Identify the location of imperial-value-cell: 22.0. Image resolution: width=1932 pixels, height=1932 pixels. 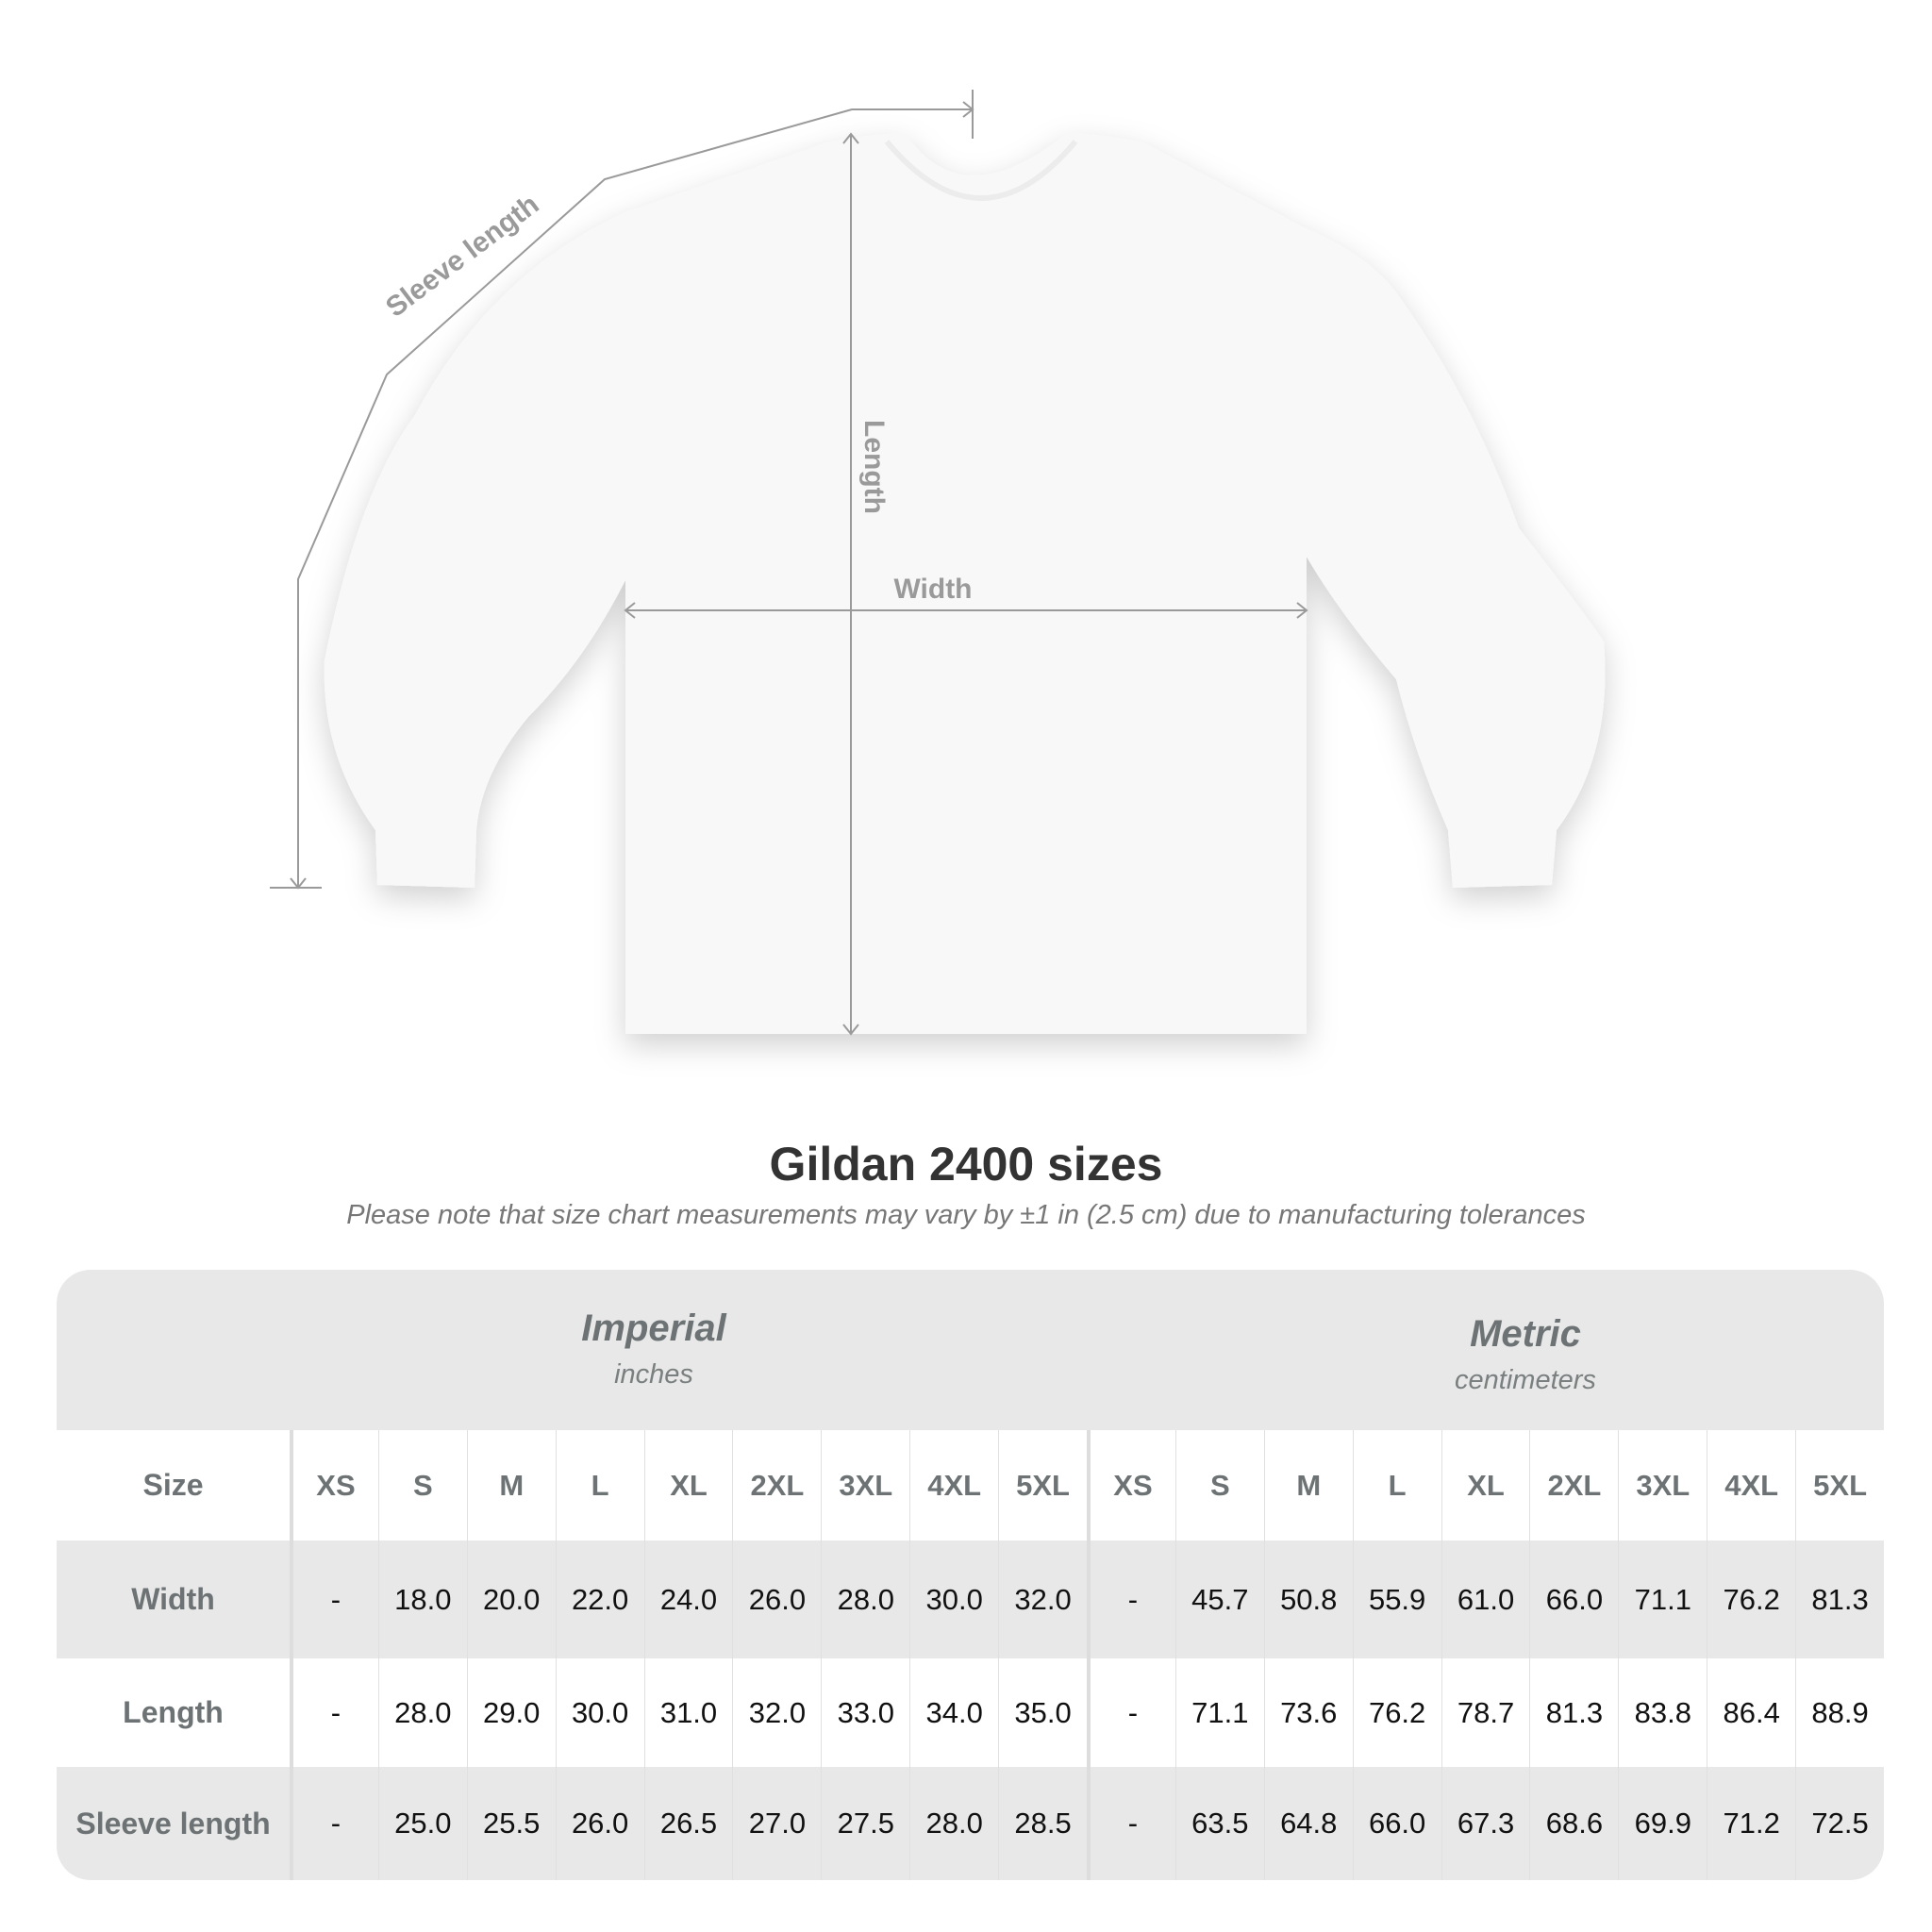
(599, 1599).